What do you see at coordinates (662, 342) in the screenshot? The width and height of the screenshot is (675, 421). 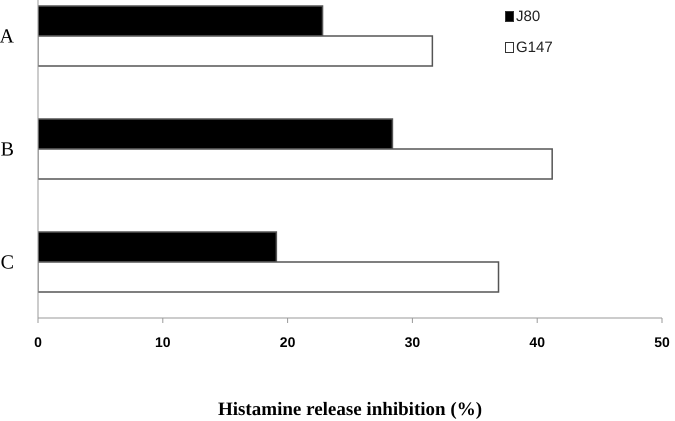 I see `x-tick-label: 50` at bounding box center [662, 342].